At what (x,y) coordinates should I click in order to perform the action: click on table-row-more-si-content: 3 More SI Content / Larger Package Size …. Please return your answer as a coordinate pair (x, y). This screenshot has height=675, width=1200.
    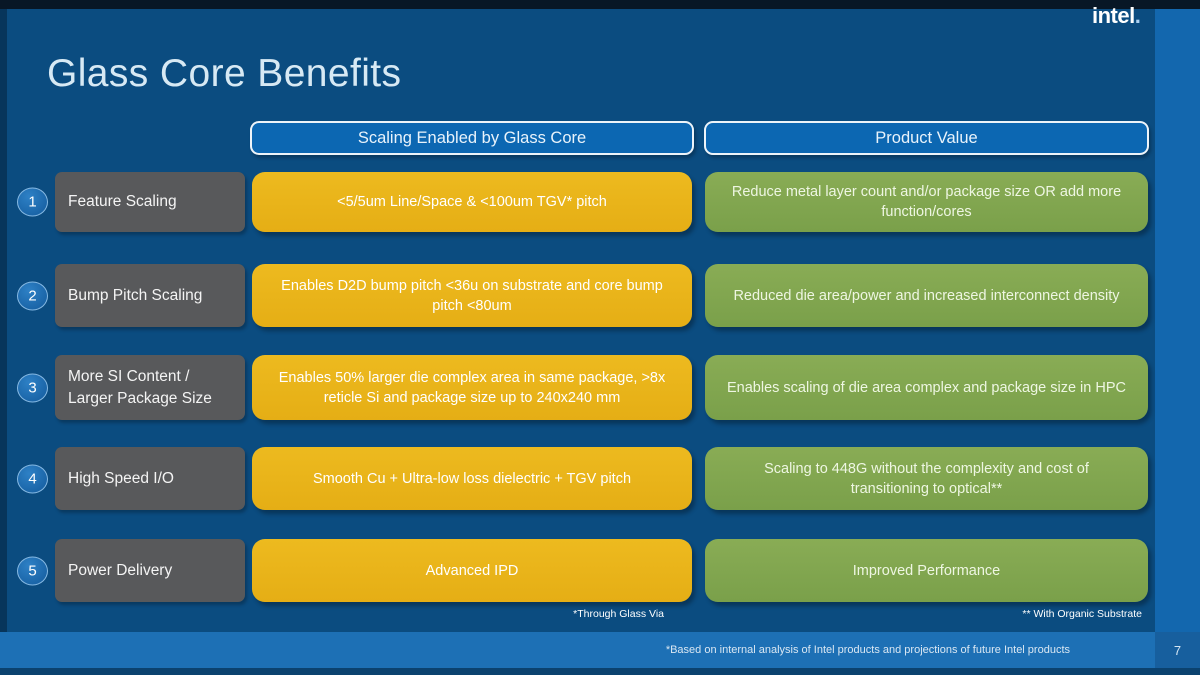
    Looking at the image, I should click on (577, 387).